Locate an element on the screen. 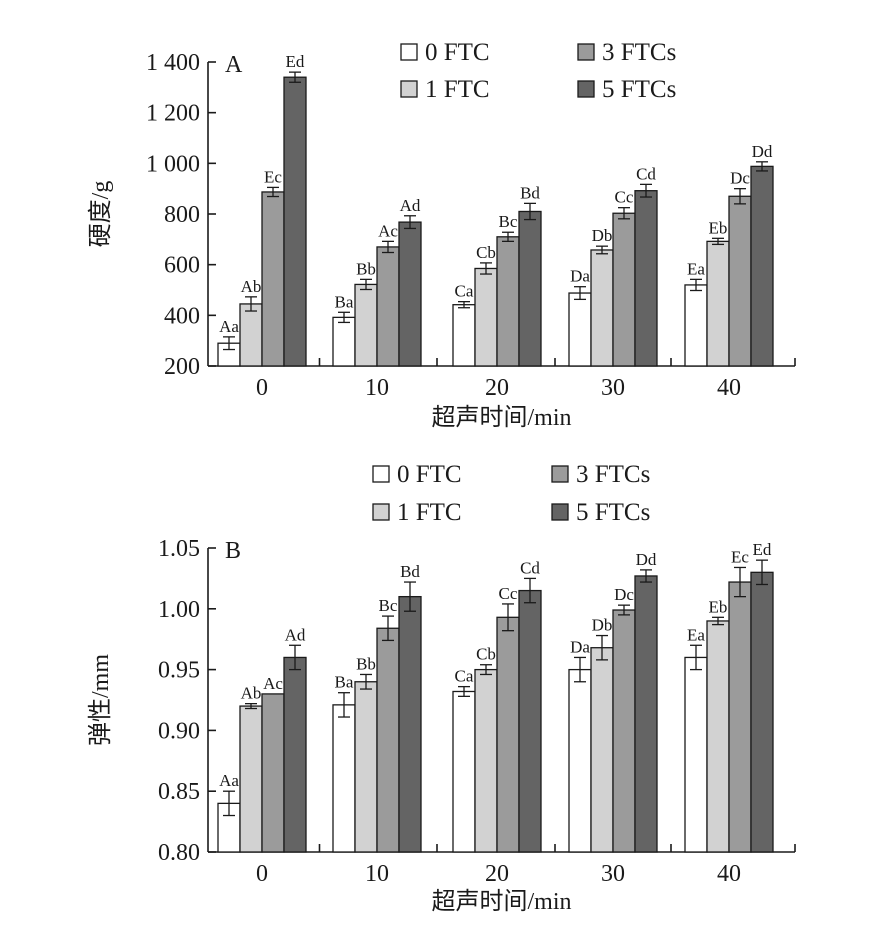  x-axis-title: 超声时间/min is located at coordinates (501, 901).